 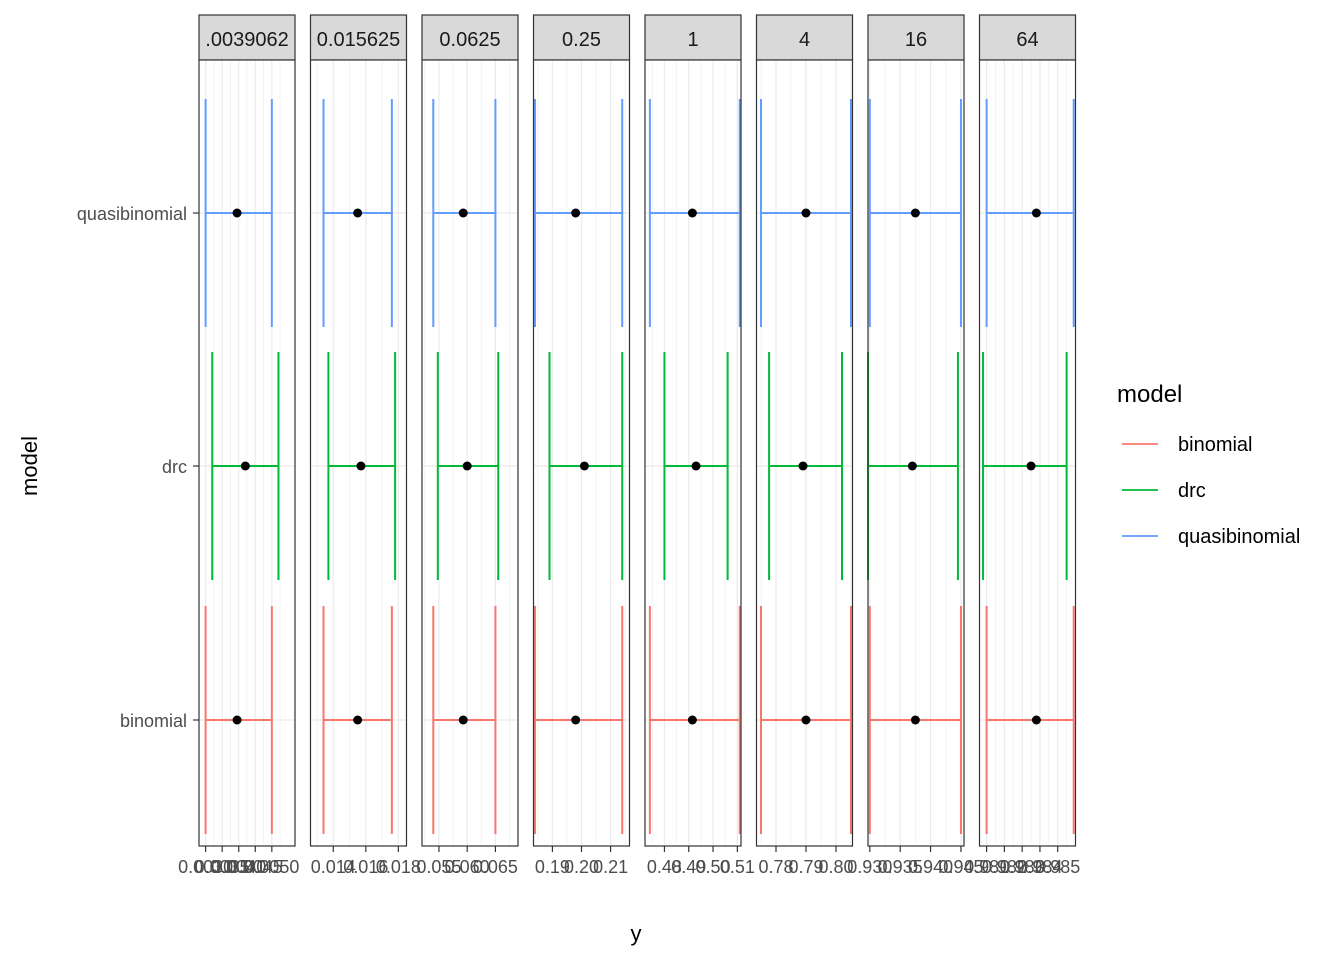 I want to click on x-tick-label: 0.79, so click(x=805, y=867).